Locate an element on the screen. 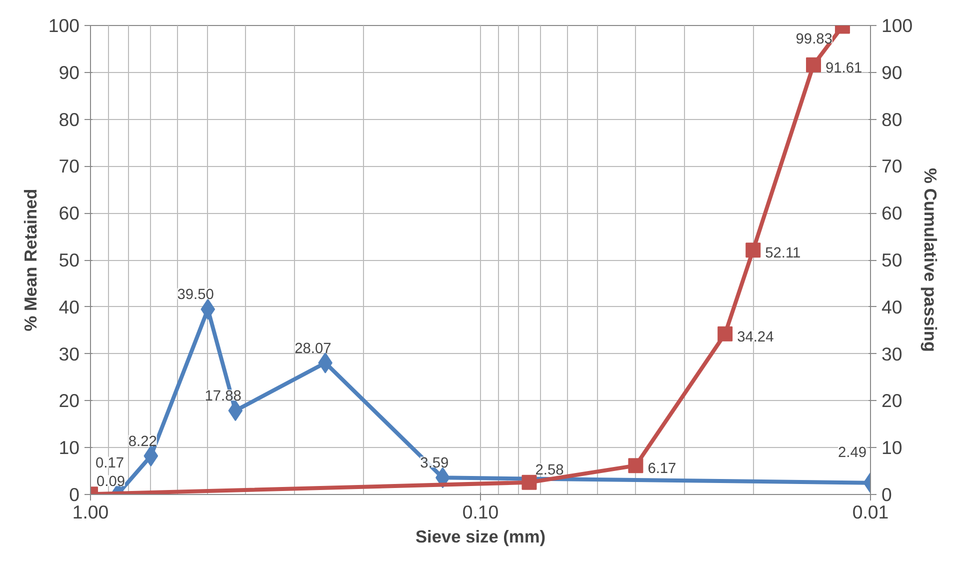 The width and height of the screenshot is (972, 586). y2-tick-label: 70 is located at coordinates (892, 166).